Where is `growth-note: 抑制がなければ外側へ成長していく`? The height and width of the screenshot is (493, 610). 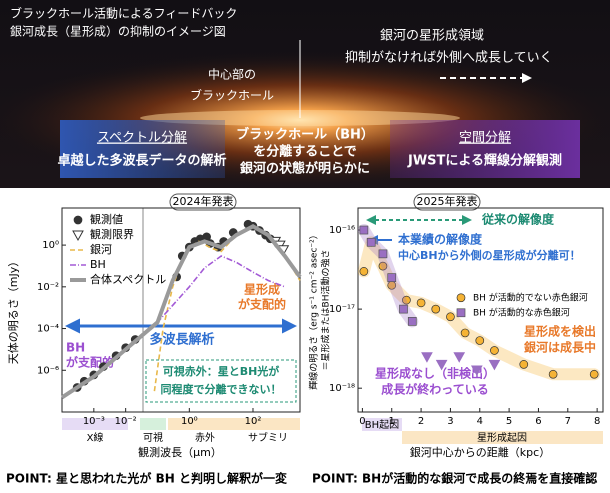 growth-note: 抑制がなければ外側へ成長していく is located at coordinates (449, 58).